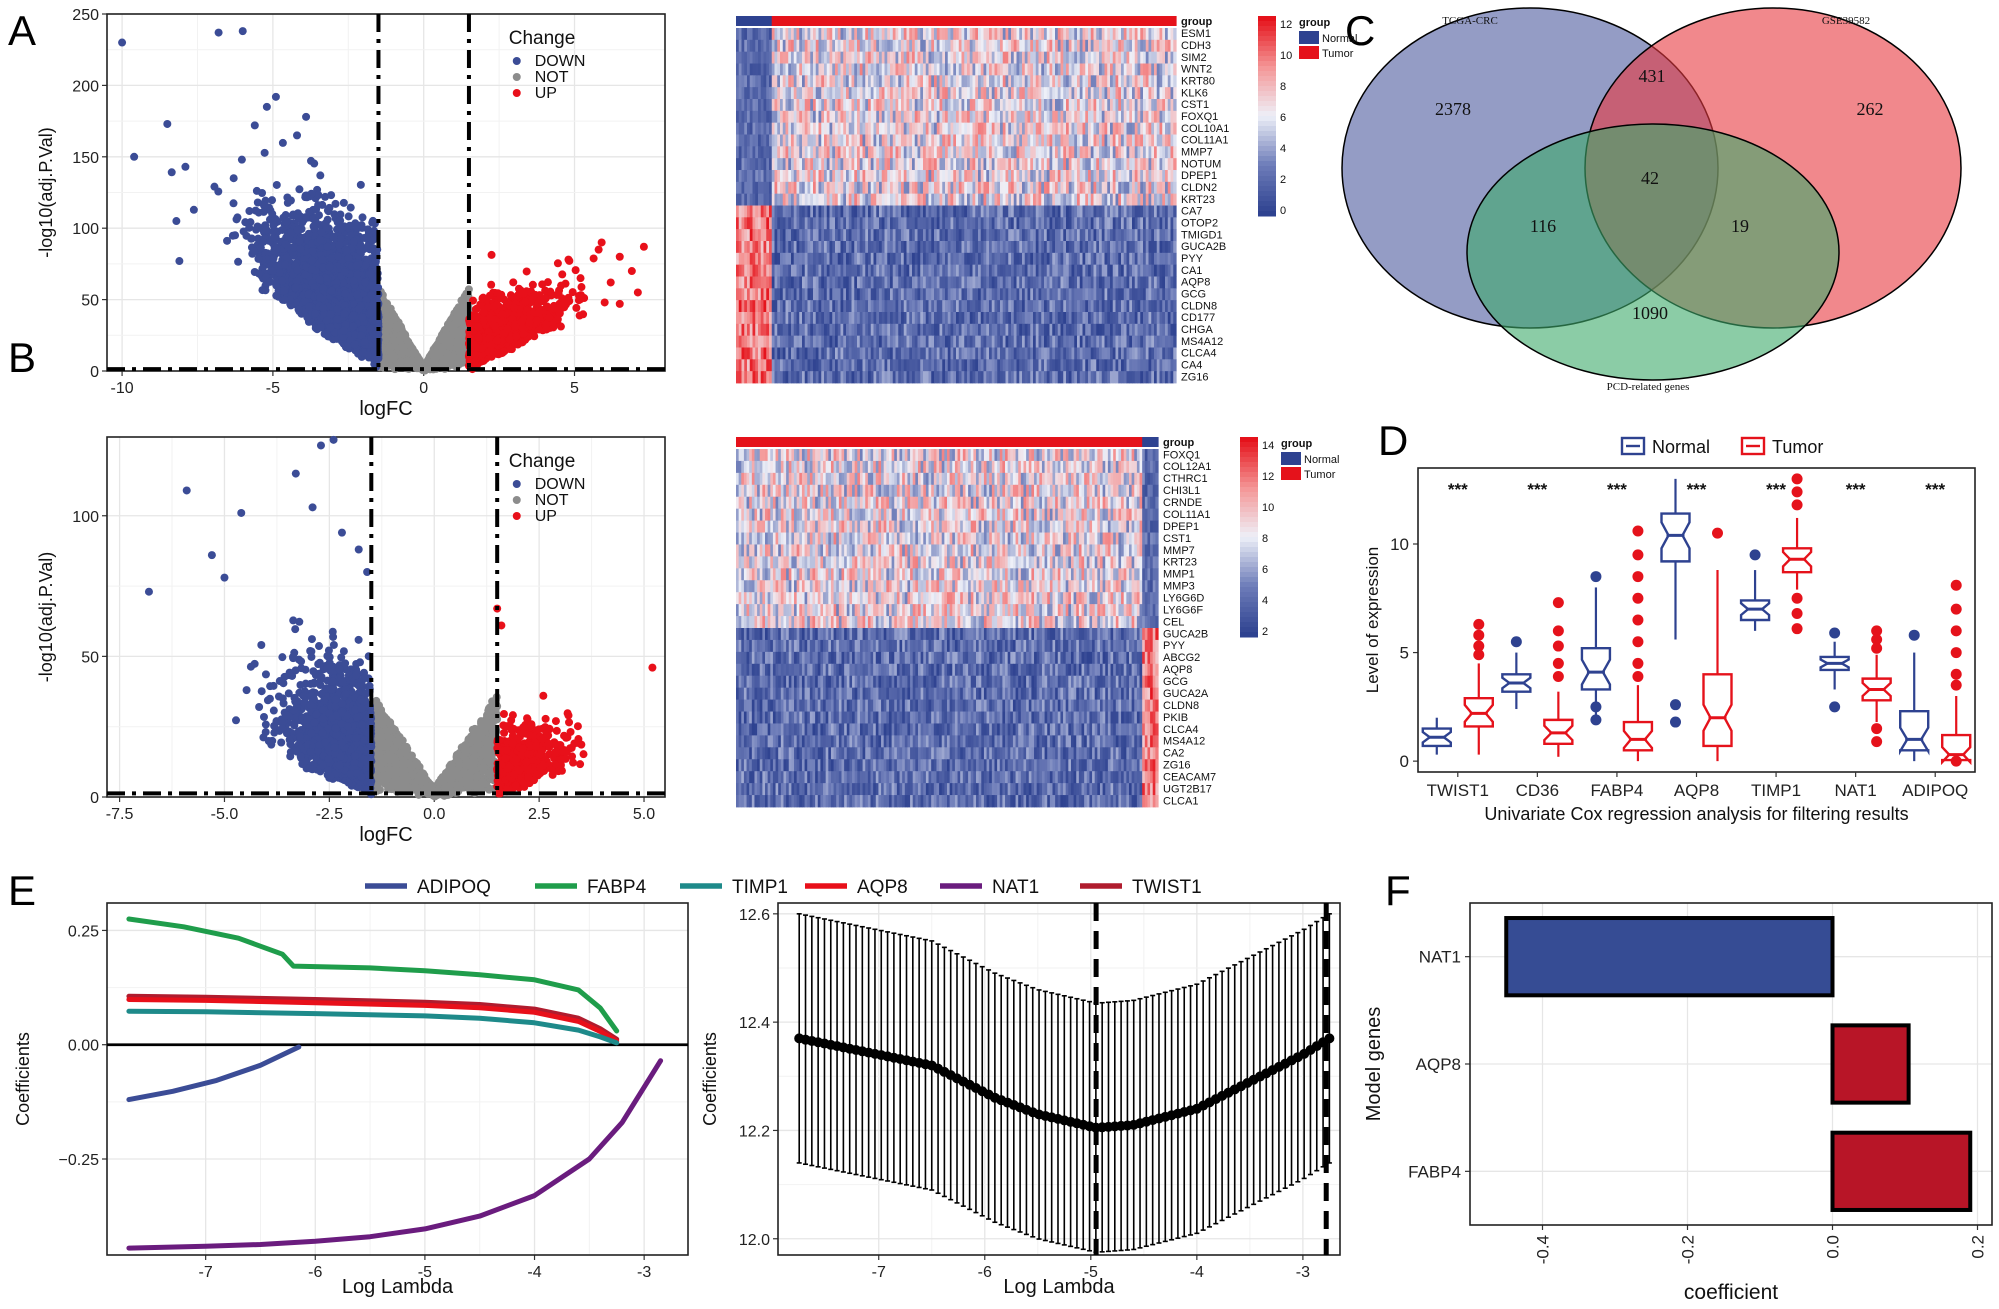  I want to click on points, so click(383, 201).